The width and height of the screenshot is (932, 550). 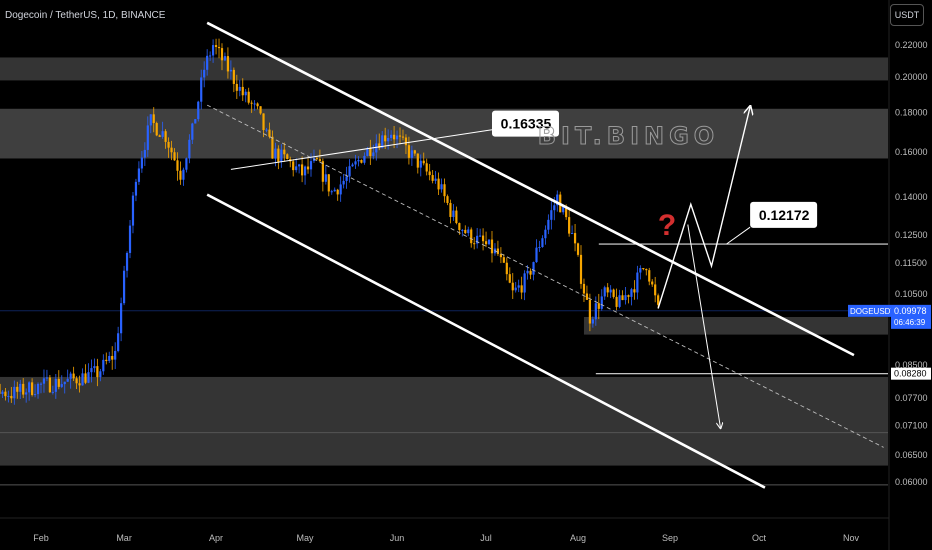 I want to click on price-tick-label: 0.06000, so click(x=911, y=482).